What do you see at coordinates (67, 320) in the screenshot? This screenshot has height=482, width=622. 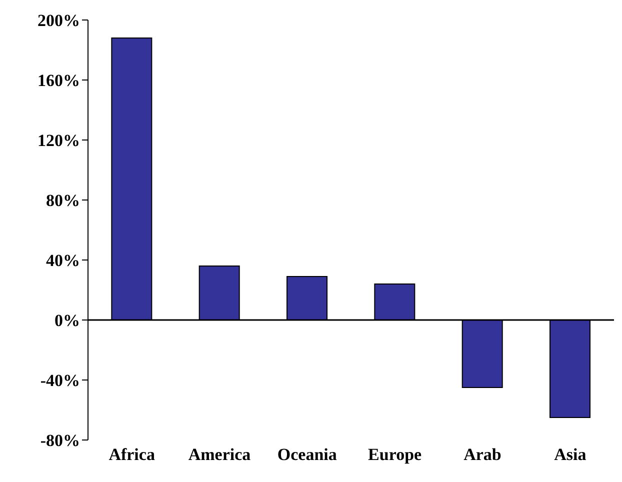 I see `y-tick-label: 0%` at bounding box center [67, 320].